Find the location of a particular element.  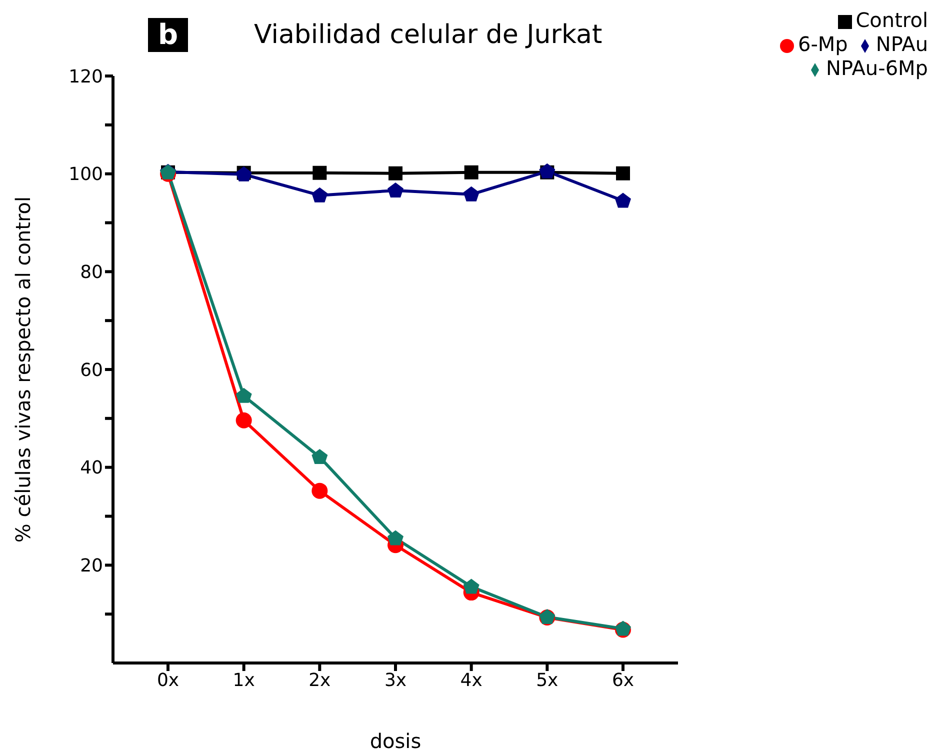

x-tick-label: 0x is located at coordinates (168, 680).